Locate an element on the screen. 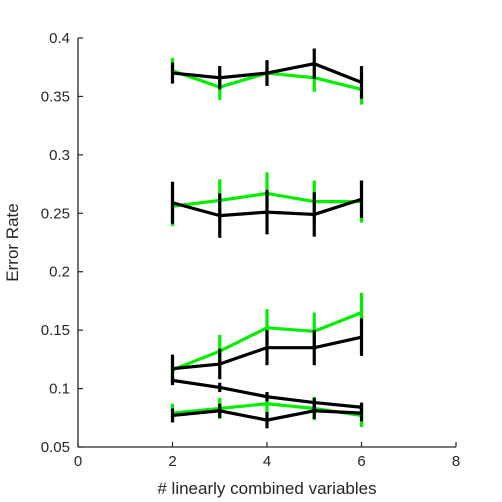  y-tick-label: 0.25 is located at coordinates (55, 213).